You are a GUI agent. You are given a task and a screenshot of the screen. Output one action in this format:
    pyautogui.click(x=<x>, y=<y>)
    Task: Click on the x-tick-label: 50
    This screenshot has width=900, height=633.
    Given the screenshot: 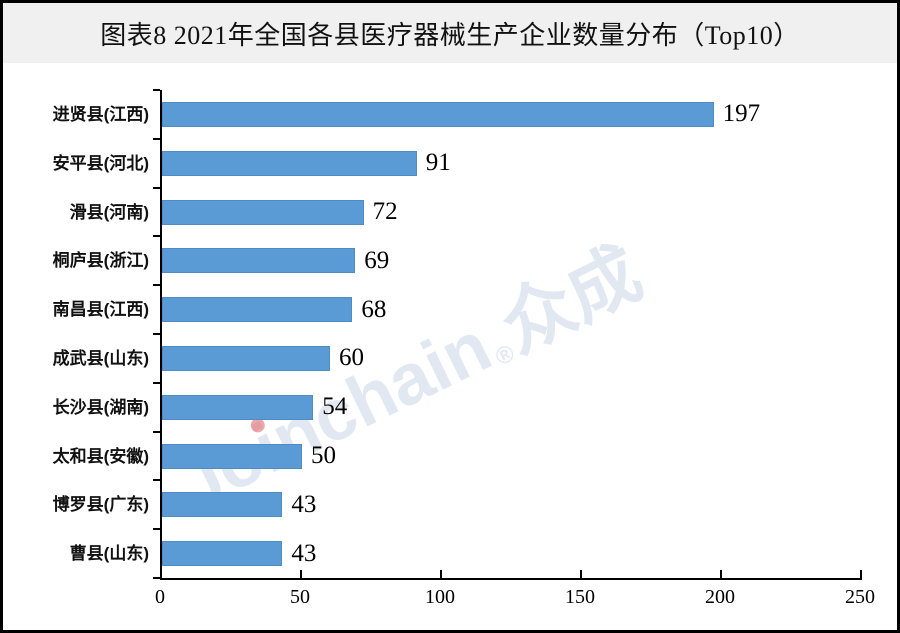 What is the action you would take?
    pyautogui.click(x=300, y=597)
    